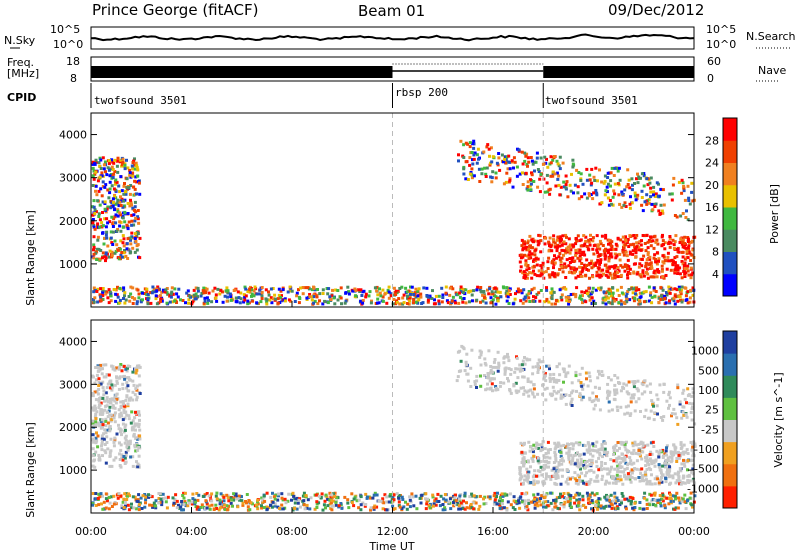 The height and width of the screenshot is (554, 800). Describe the element at coordinates (771, 36) in the screenshot. I see `nsearch-label: N.Search` at that location.